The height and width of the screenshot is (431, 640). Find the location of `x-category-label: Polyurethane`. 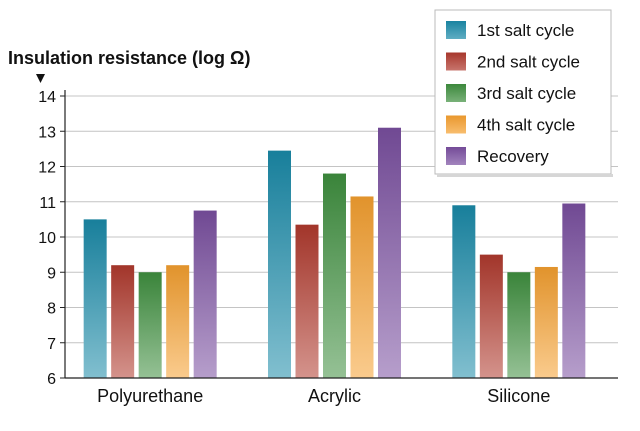

x-category-label: Polyurethane is located at coordinates (150, 396).